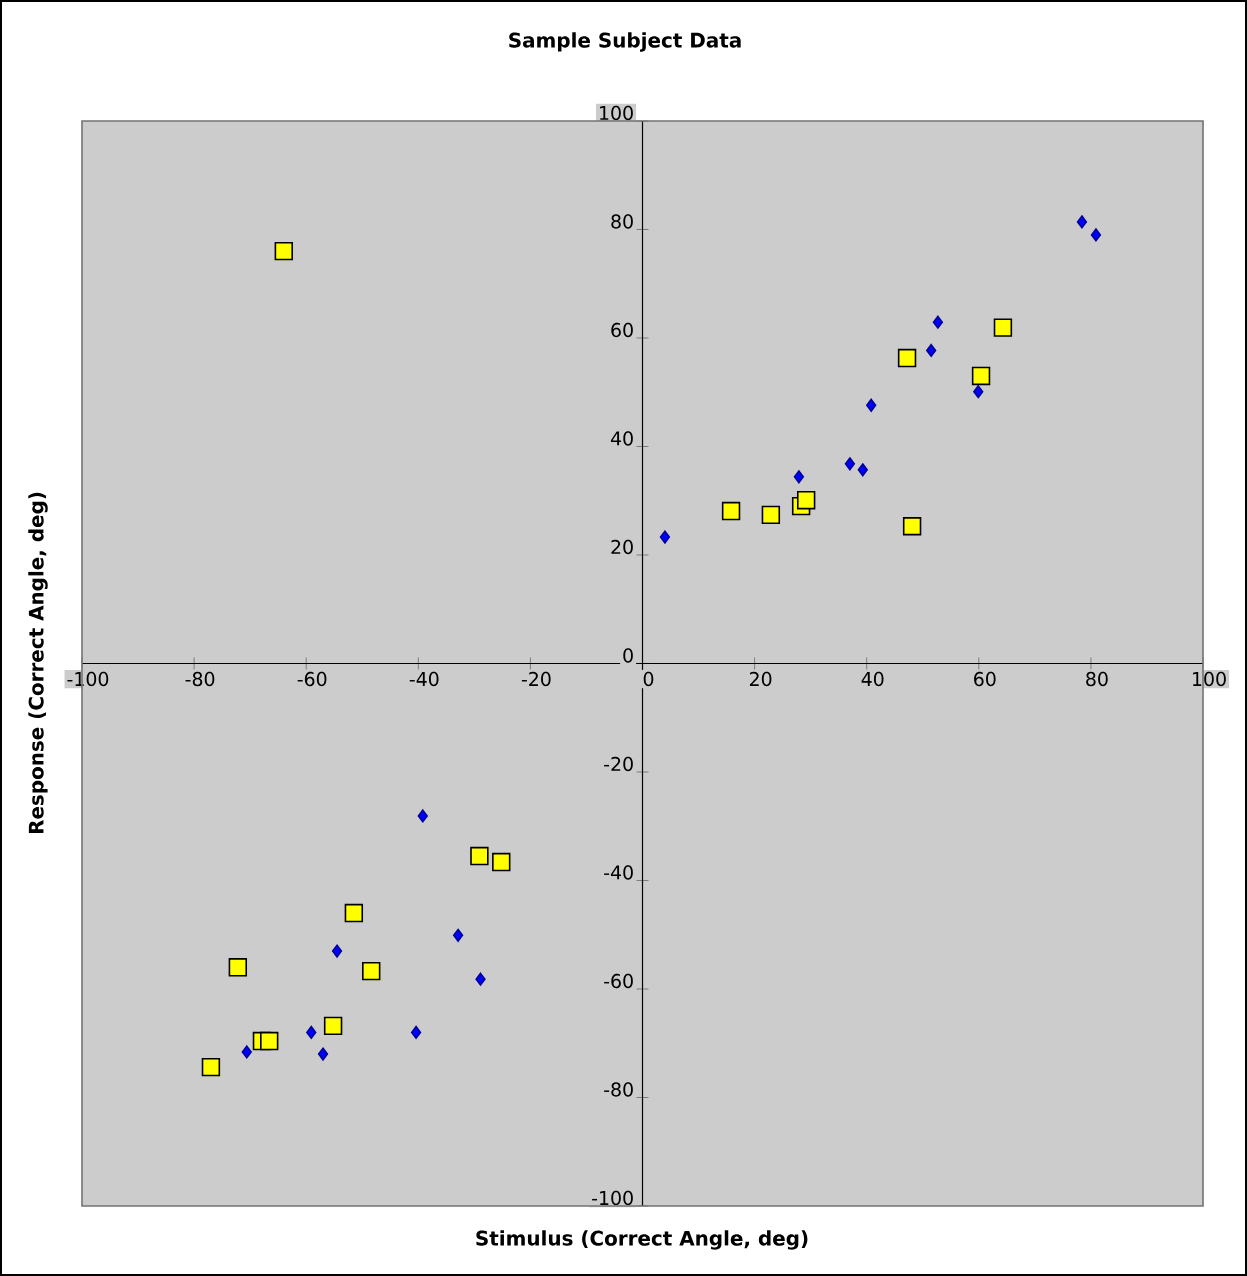 This screenshot has height=1276, width=1247. I want to click on y-tick-label: 60, so click(622, 330).